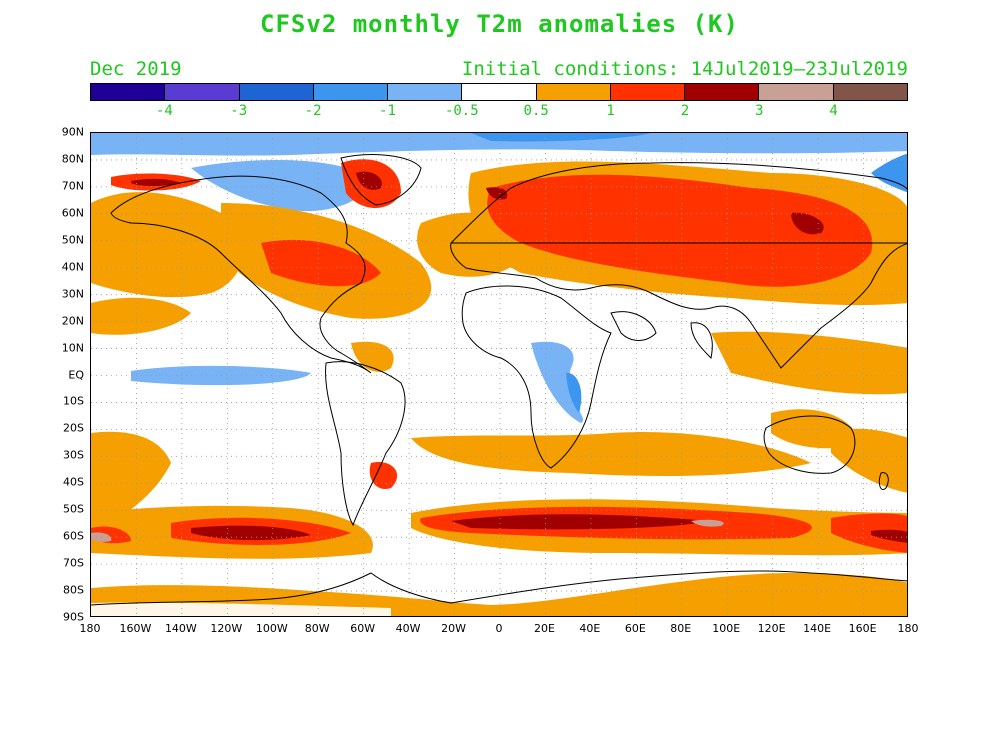 The image size is (999, 750). What do you see at coordinates (136, 69) in the screenshot?
I see `valid-month: Dec 2019` at bounding box center [136, 69].